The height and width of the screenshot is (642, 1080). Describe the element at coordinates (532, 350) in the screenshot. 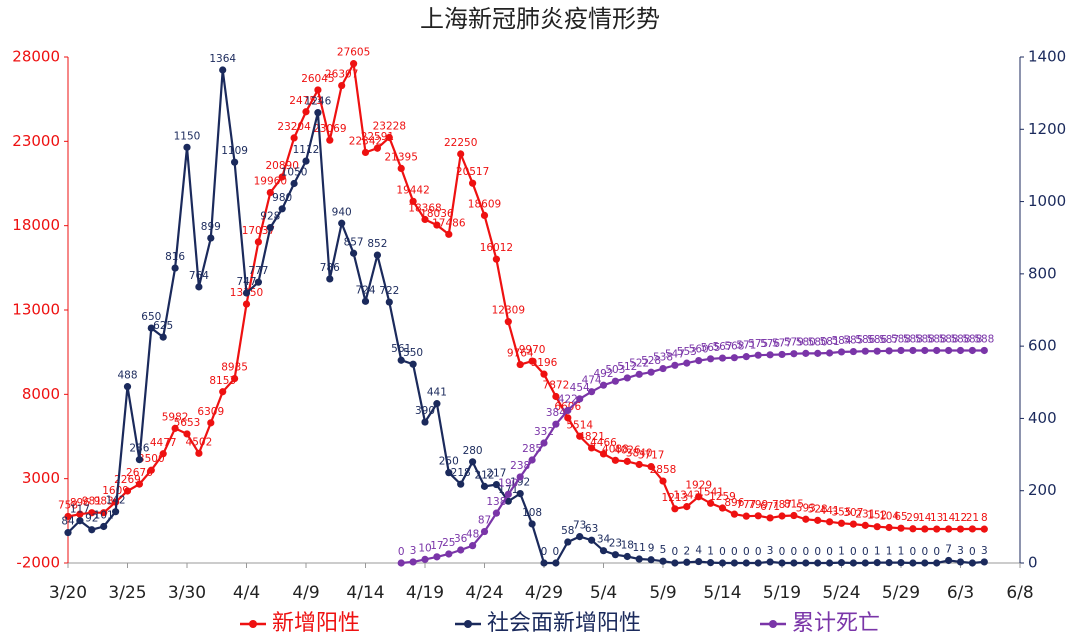

I see `value-label: 9970` at that location.